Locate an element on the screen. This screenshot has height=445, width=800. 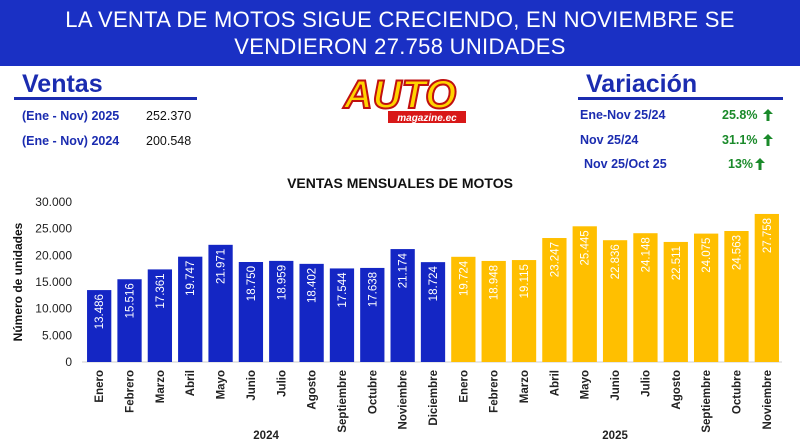
y-tick-label: 0 is located at coordinates (68, 362).